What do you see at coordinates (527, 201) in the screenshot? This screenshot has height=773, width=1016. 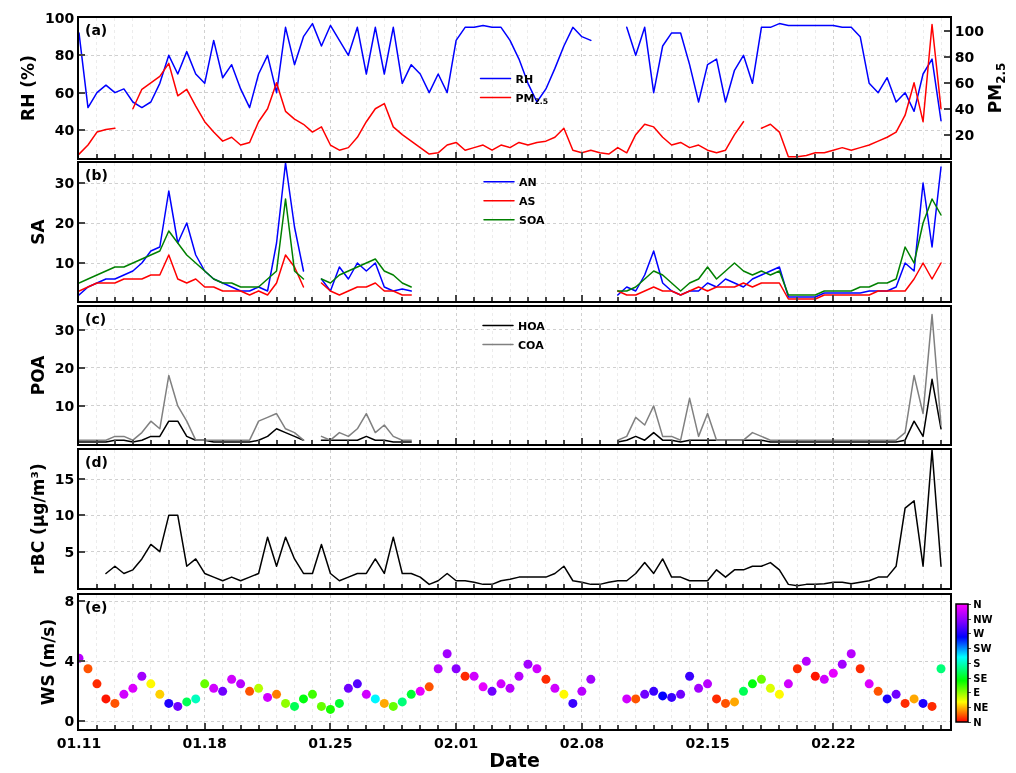 I see `legend-label: AS` at bounding box center [527, 201].